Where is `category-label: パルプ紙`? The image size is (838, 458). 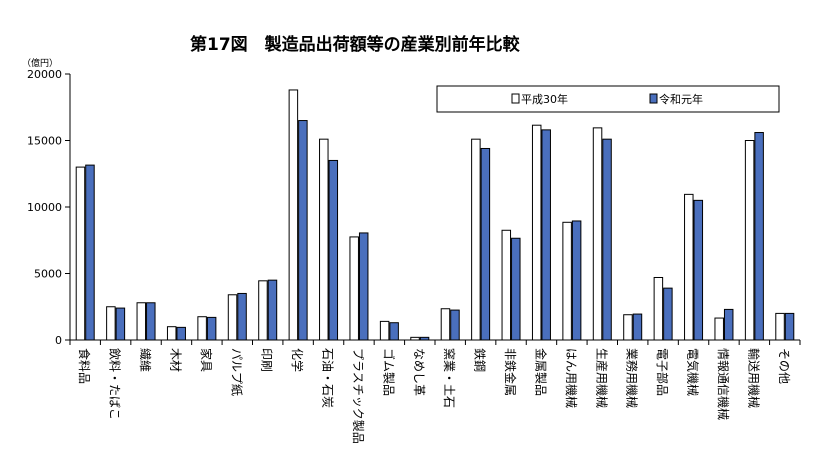
category-label: パルプ紙 is located at coordinates (236, 372).